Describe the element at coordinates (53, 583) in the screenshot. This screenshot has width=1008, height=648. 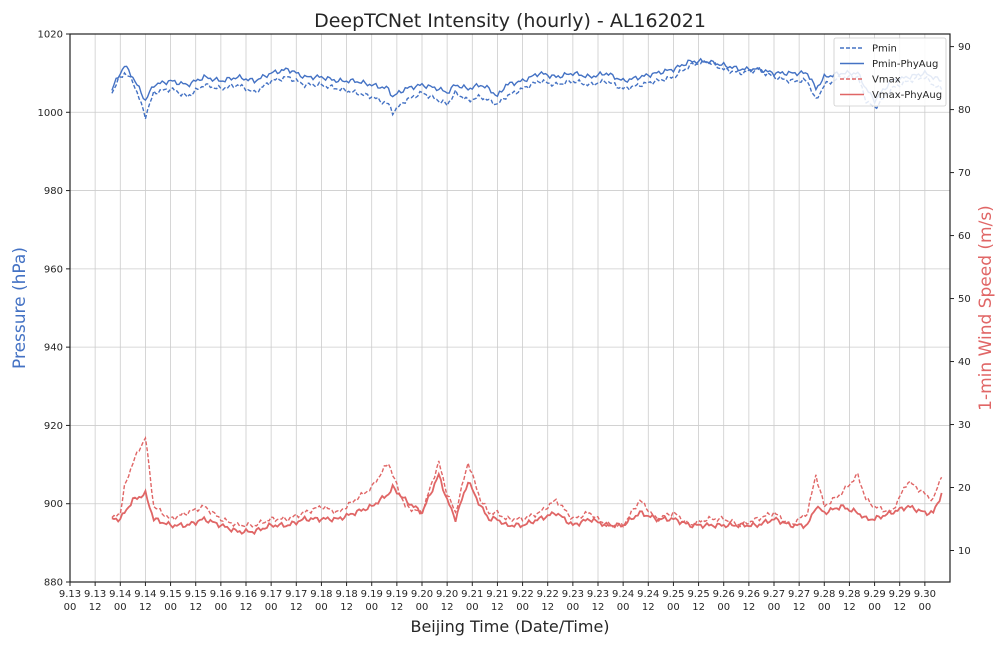
I see `y-left-tick-label: 880` at that location.